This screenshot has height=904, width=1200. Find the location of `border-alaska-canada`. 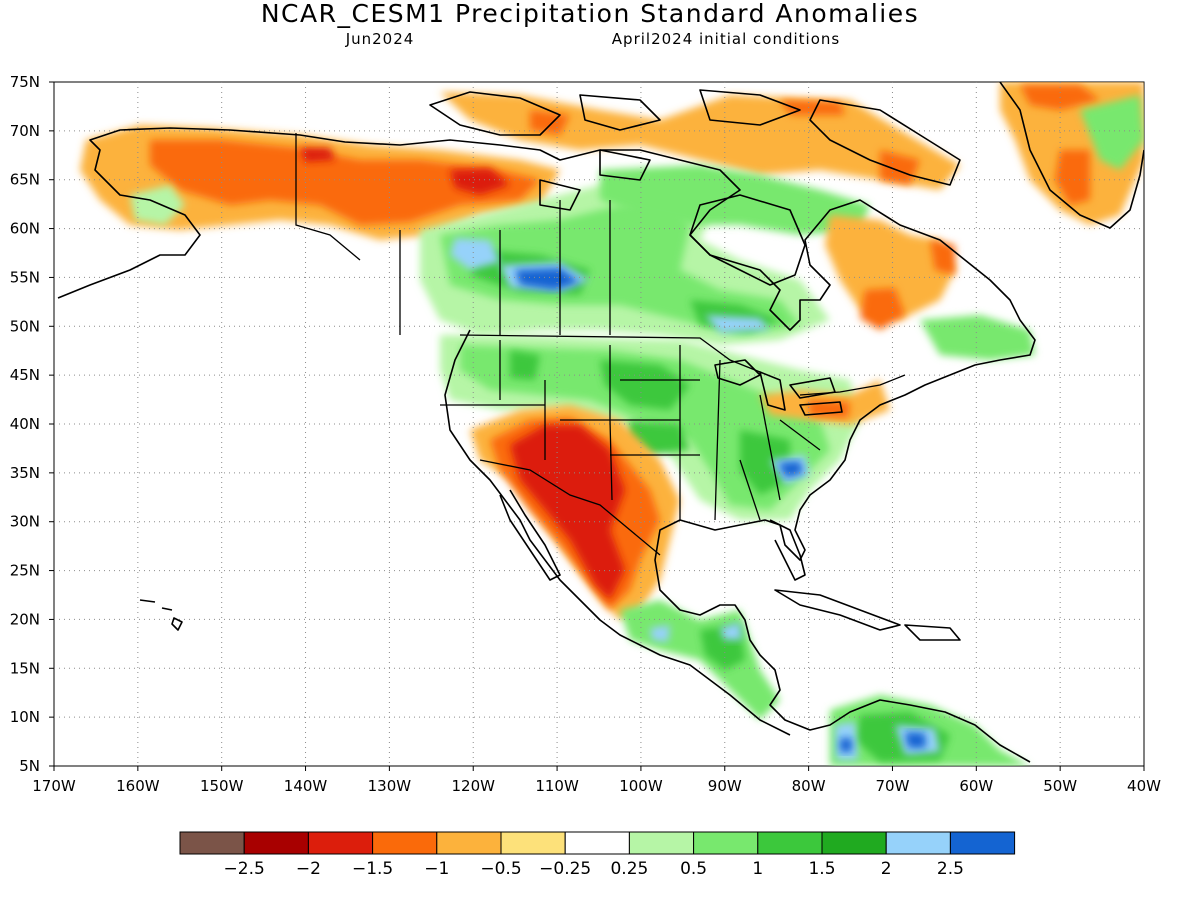

border-alaska-canada is located at coordinates (328, 197).